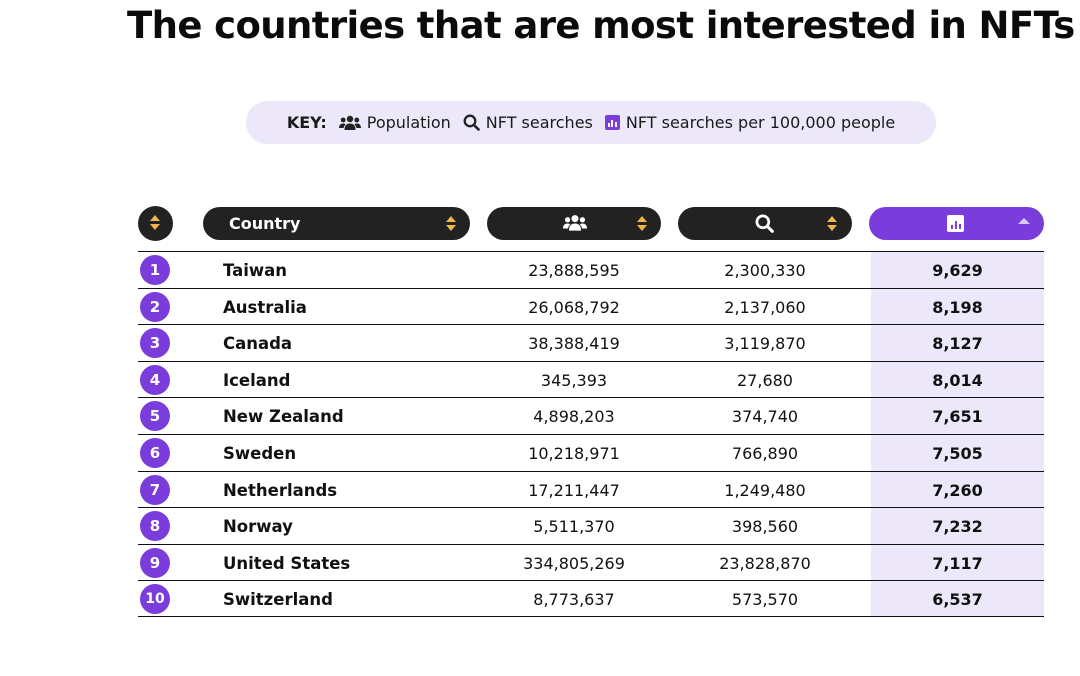  Describe the element at coordinates (278, 600) in the screenshot. I see `country-name: Switzerland` at that location.